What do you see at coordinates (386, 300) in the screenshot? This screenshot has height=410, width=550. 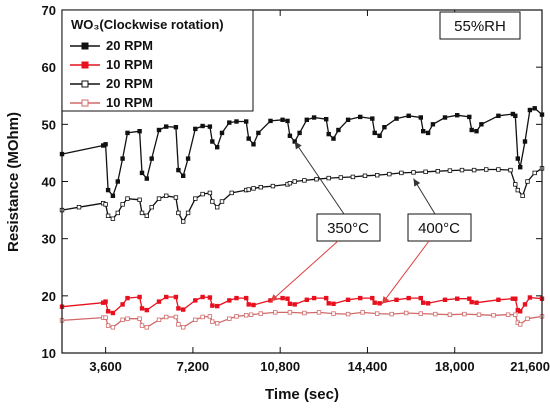 I see `callout-arrowhead` at bounding box center [386, 300].